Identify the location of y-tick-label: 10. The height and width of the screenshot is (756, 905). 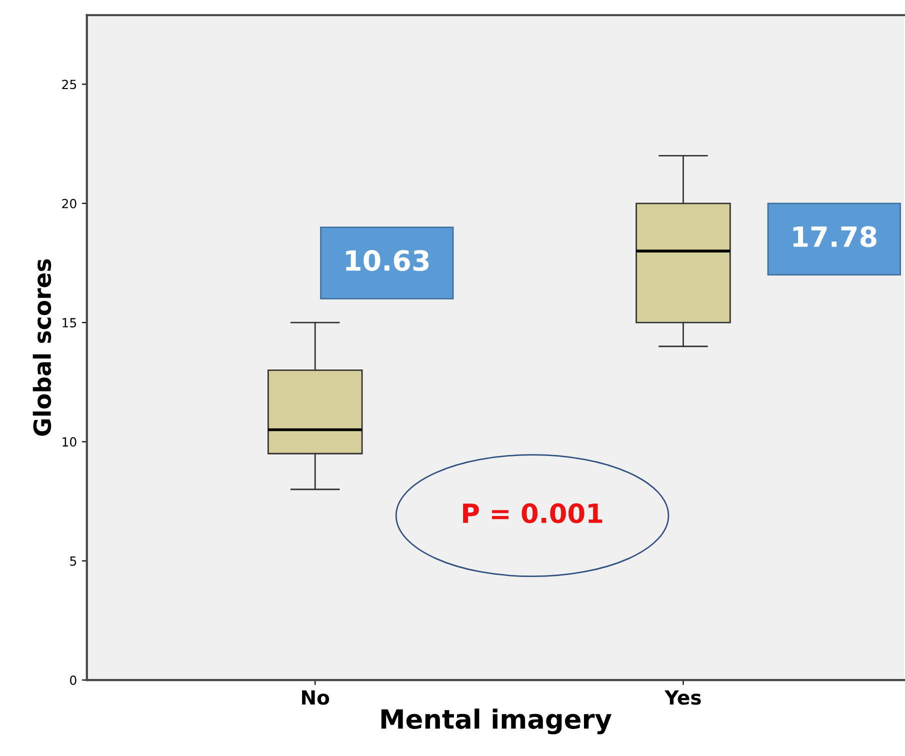
(69, 442).